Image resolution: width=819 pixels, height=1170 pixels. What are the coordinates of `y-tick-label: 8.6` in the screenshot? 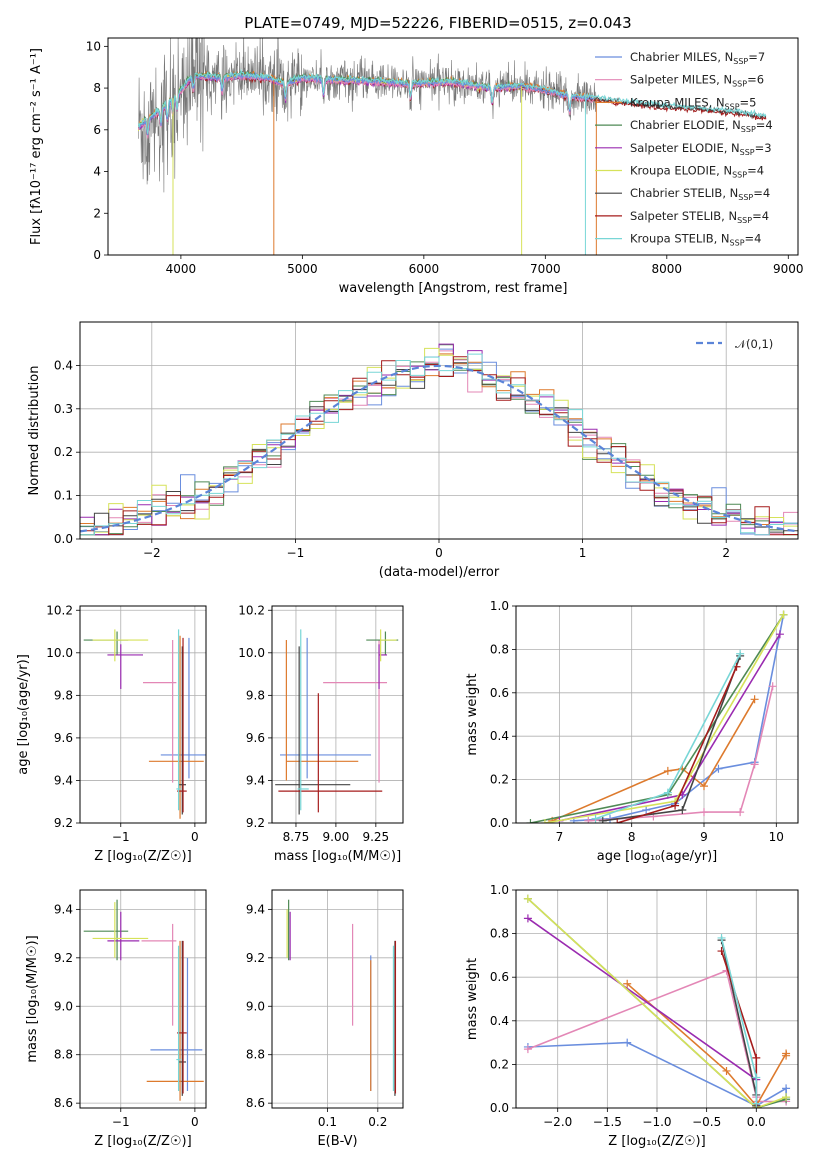 It's located at (63, 1103).